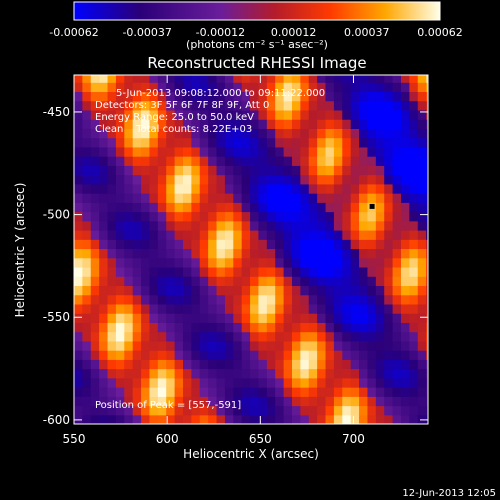  What do you see at coordinates (257, 11) in the screenshot?
I see `colorbar-gradient` at bounding box center [257, 11].